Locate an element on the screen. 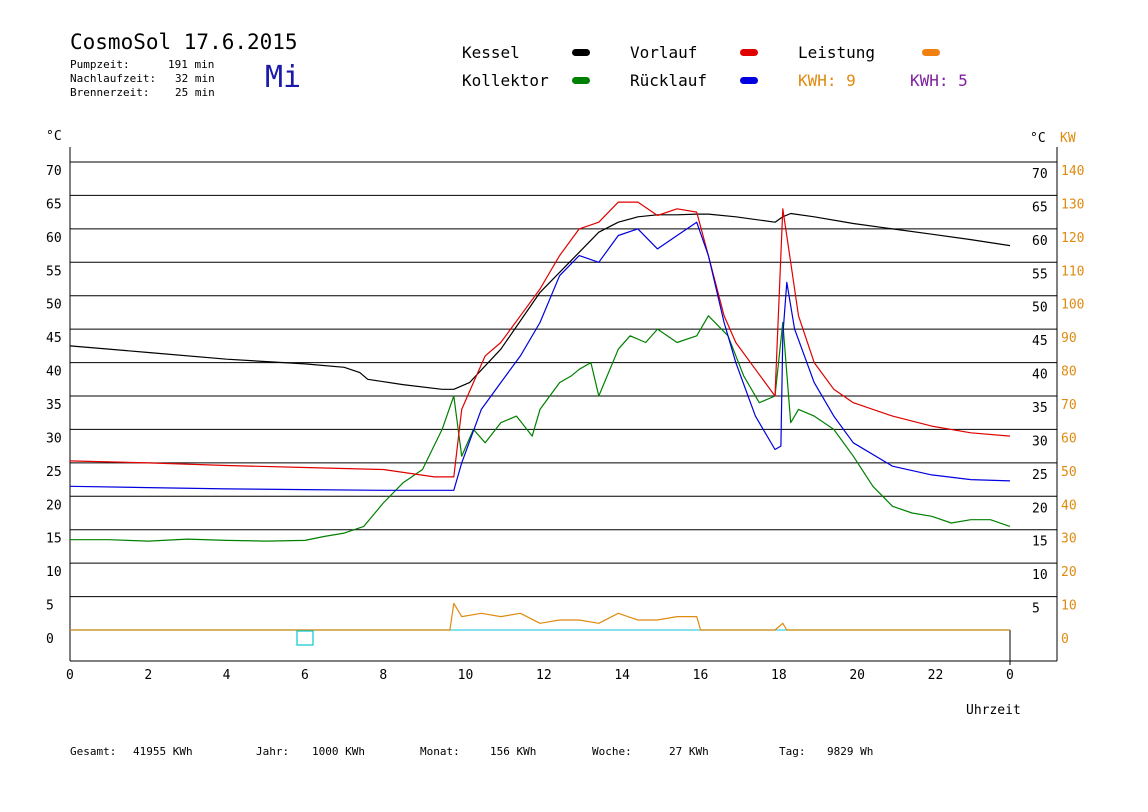  x-tick: 2 is located at coordinates (148, 675).